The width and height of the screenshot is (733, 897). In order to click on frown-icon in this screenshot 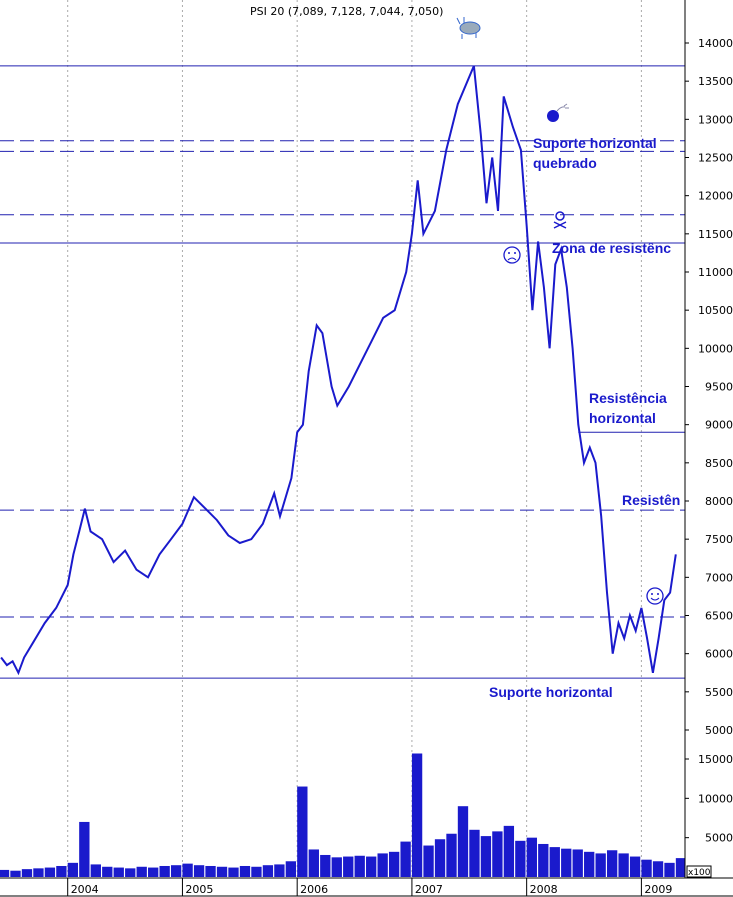, I will do `click(512, 255)`.